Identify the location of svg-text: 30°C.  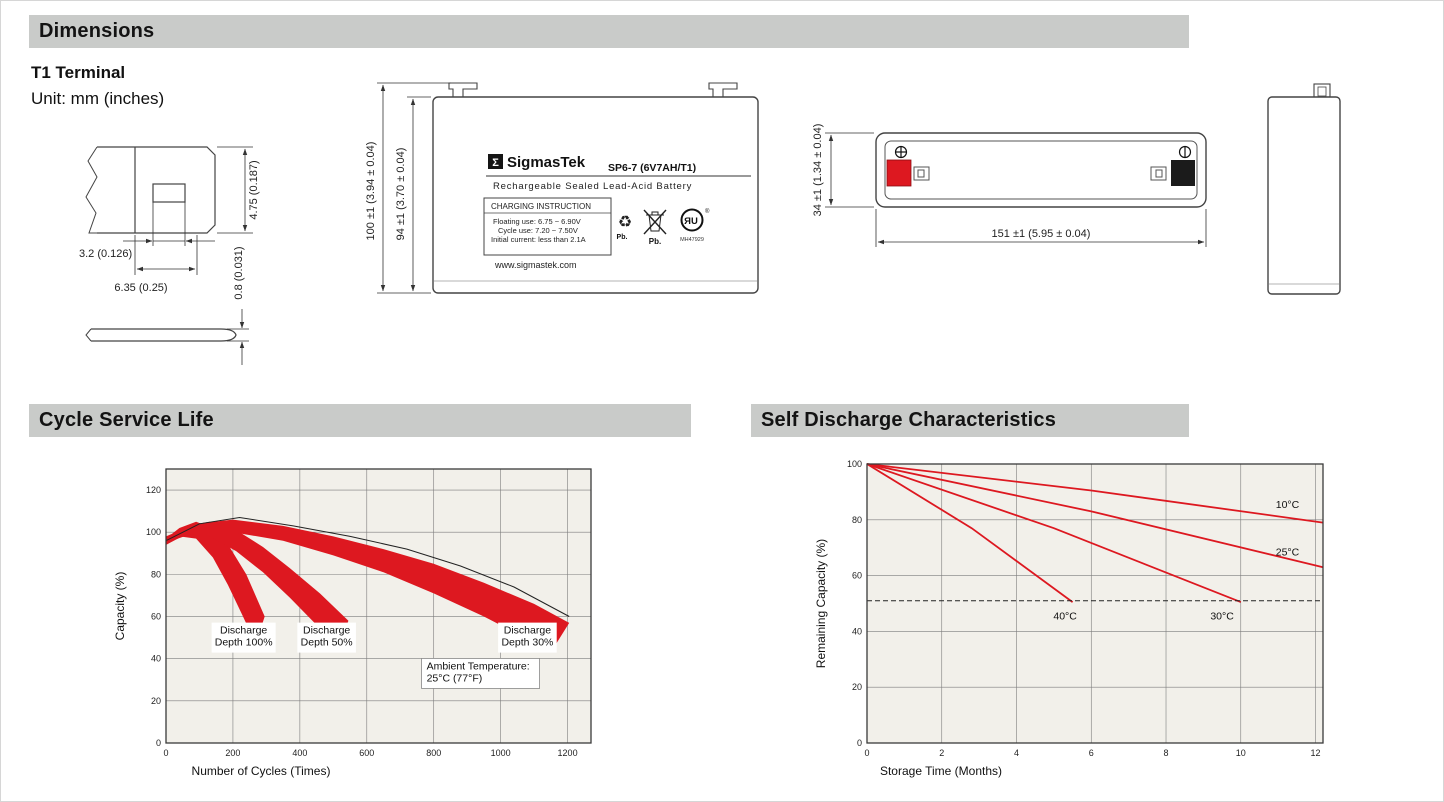
(1222, 616).